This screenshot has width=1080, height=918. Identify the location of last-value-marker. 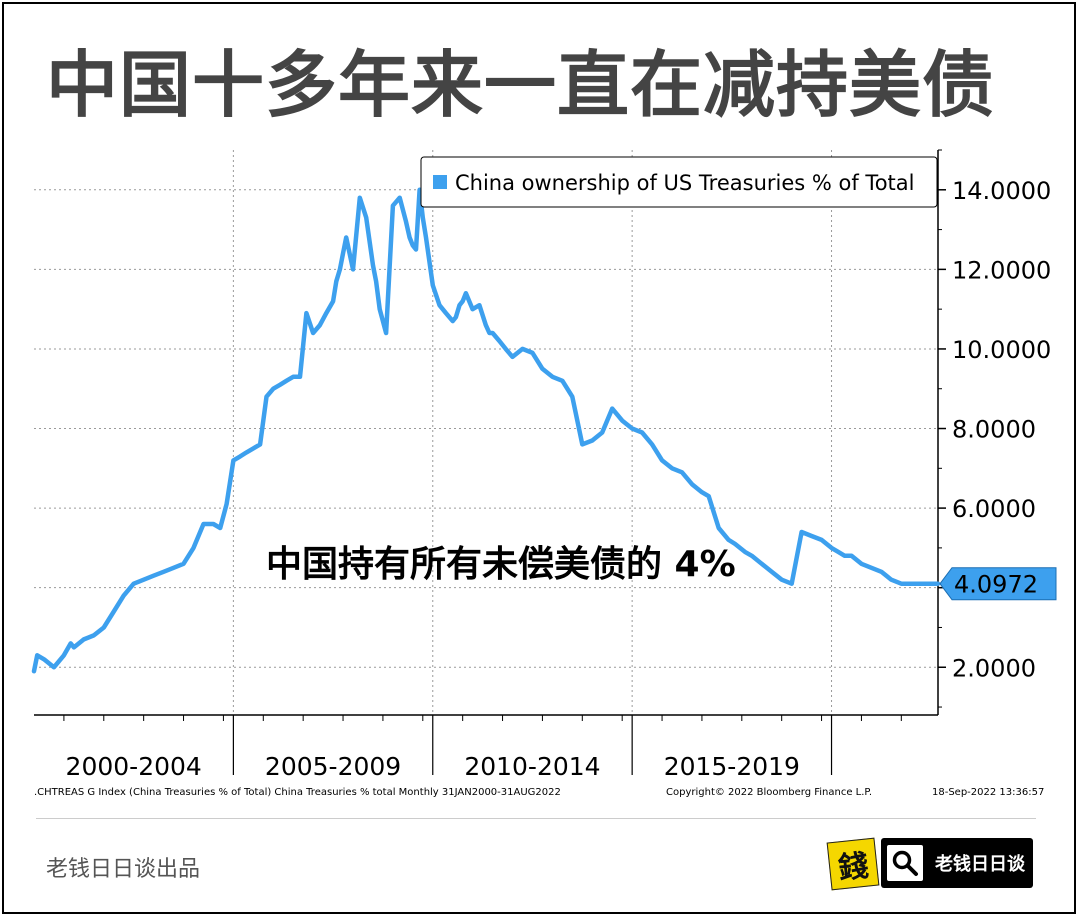
(998, 584).